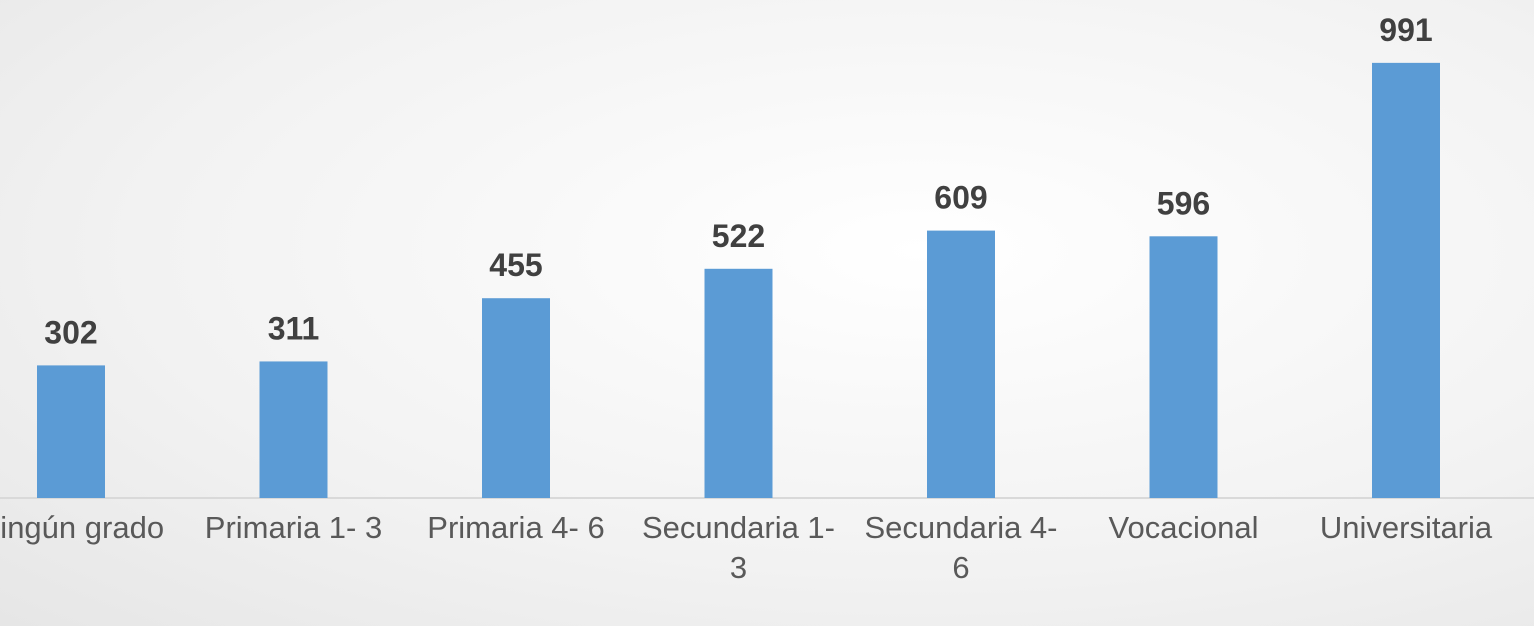 This screenshot has height=626, width=1534. Describe the element at coordinates (960, 198) in the screenshot. I see `data-label: 609` at that location.